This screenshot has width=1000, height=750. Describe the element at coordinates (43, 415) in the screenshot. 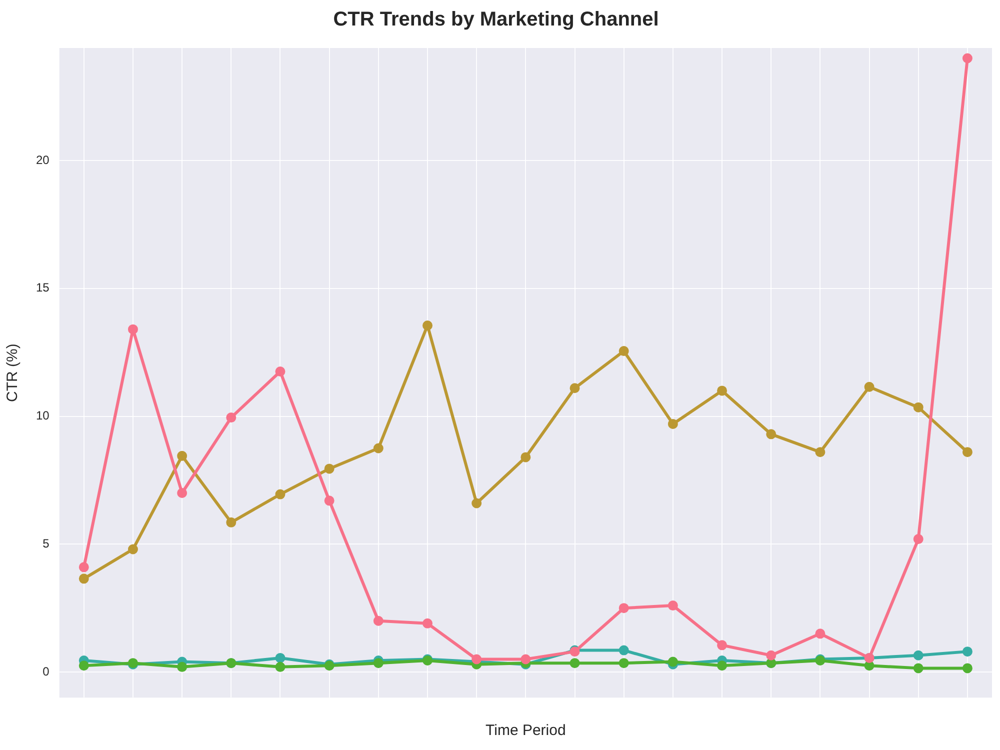

I see `y-tick-label: 10` at that location.